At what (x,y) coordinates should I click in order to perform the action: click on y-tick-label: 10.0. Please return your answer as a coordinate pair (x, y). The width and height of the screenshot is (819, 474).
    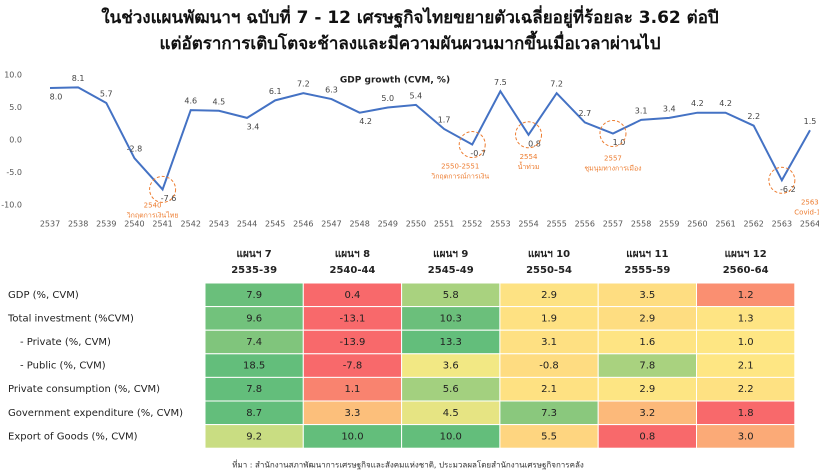
    Looking at the image, I should click on (13, 75).